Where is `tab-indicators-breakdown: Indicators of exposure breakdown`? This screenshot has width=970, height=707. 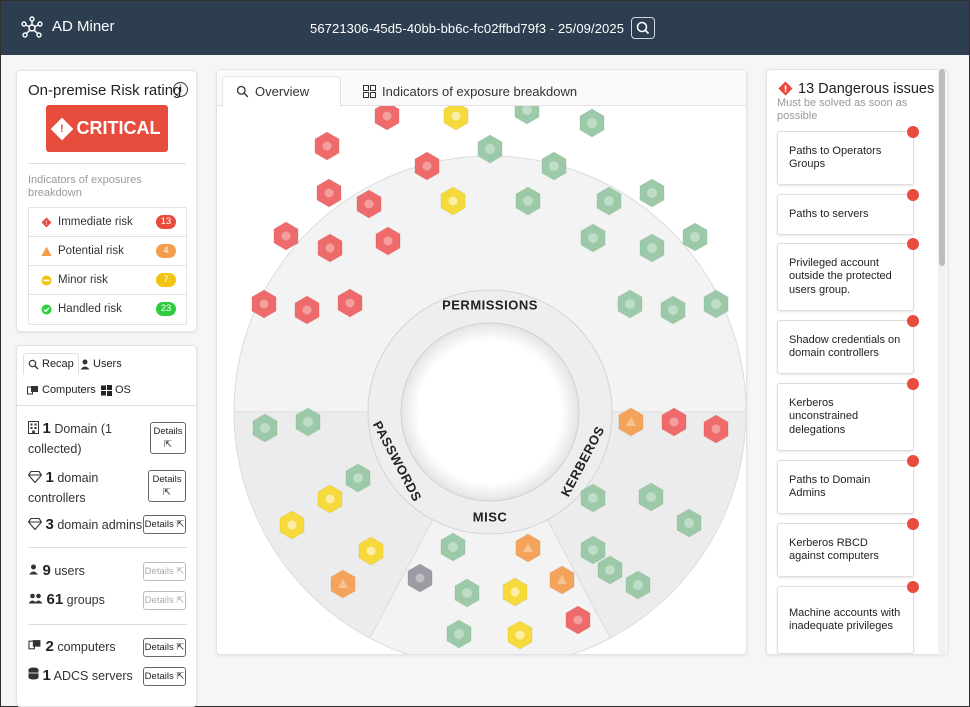 tab-indicators-breakdown: Indicators of exposure breakdown is located at coordinates (470, 91).